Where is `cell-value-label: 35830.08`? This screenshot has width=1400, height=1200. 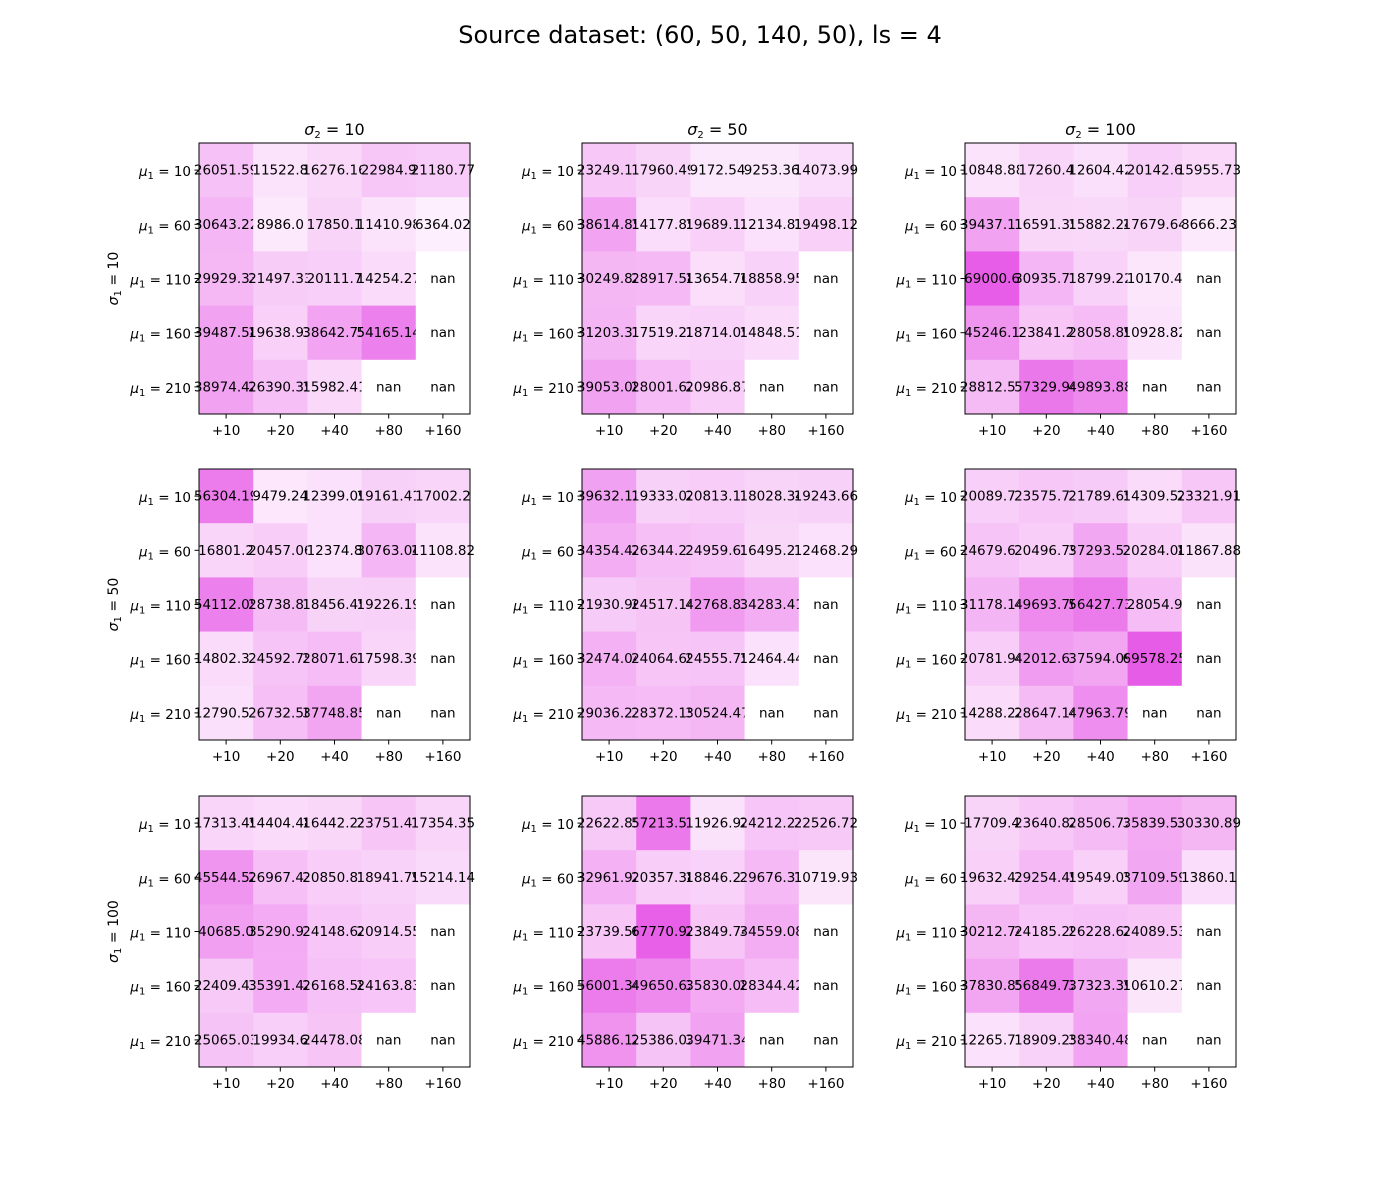 cell-value-label: 35830.08 is located at coordinates (717, 986).